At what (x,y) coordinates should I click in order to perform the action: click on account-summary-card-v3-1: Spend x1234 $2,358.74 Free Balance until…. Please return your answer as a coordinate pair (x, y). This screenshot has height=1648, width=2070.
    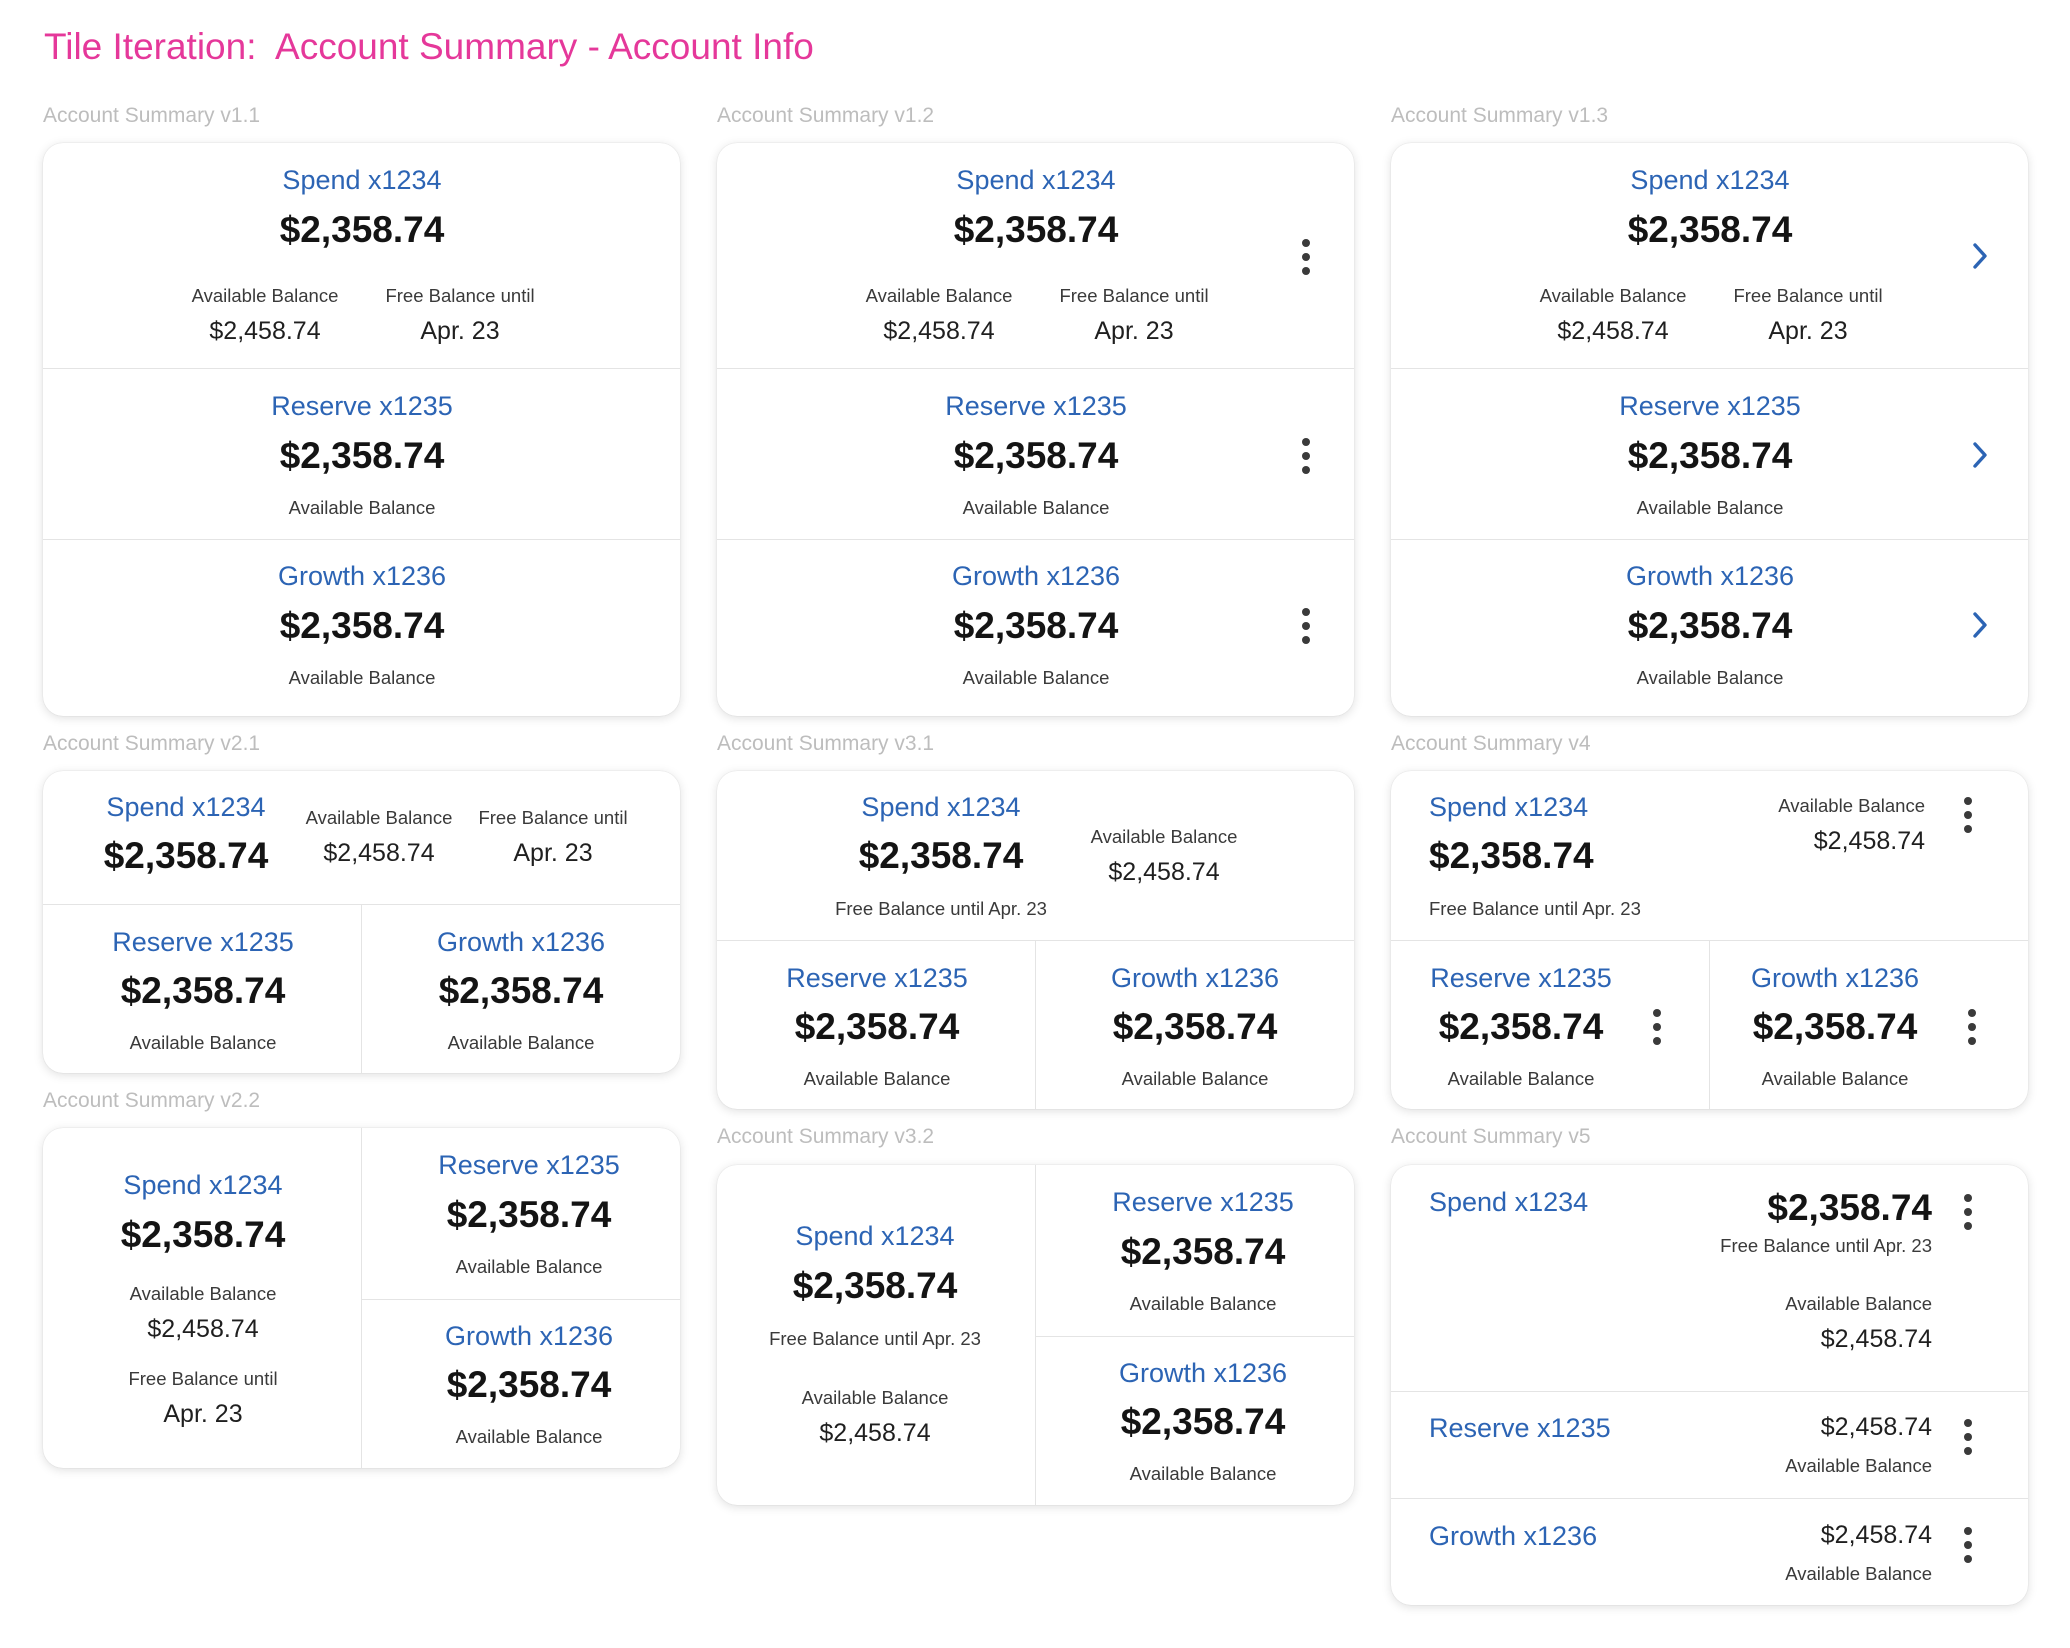
    Looking at the image, I should click on (1035, 940).